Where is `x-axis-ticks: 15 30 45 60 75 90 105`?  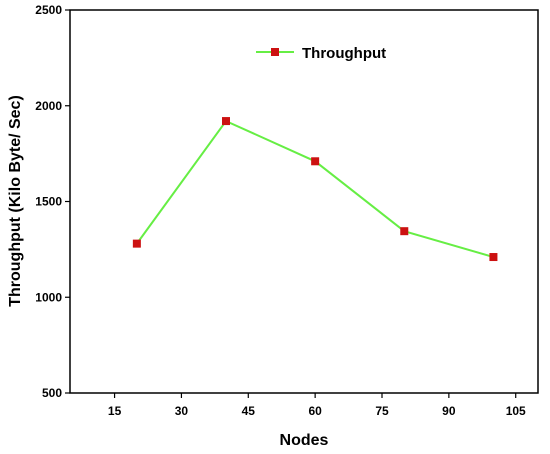
x-axis-ticks: 15 30 45 60 75 90 105 is located at coordinates (317, 405).